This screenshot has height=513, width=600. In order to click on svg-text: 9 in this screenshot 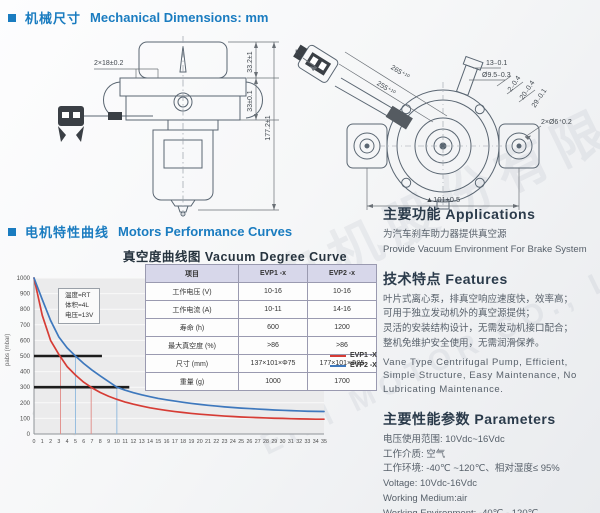, I will do `click(108, 442)`.